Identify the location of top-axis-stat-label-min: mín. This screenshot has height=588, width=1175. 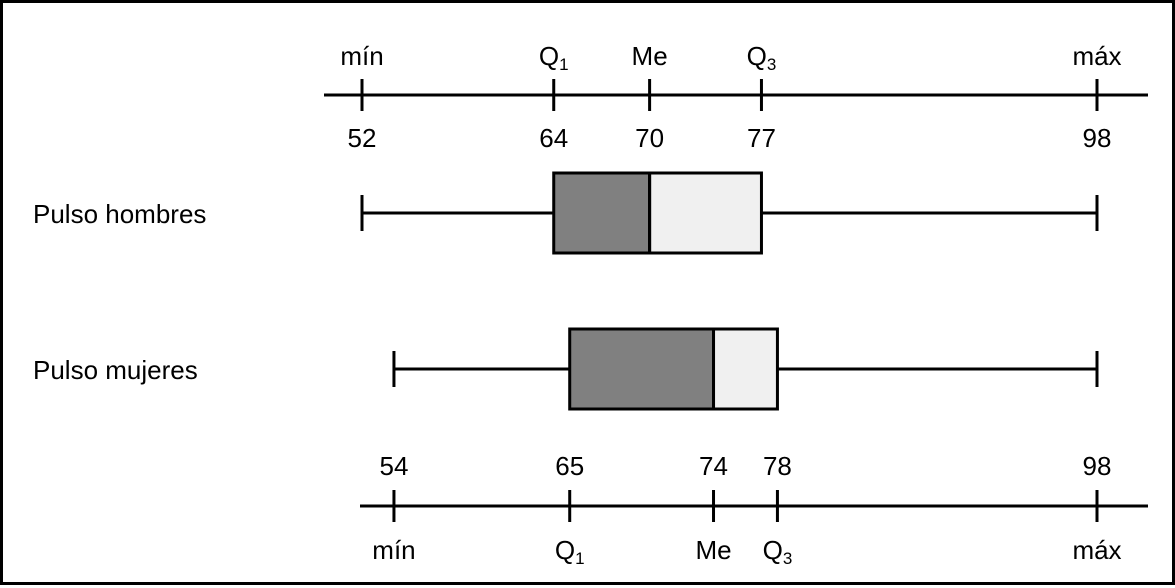
(361, 56).